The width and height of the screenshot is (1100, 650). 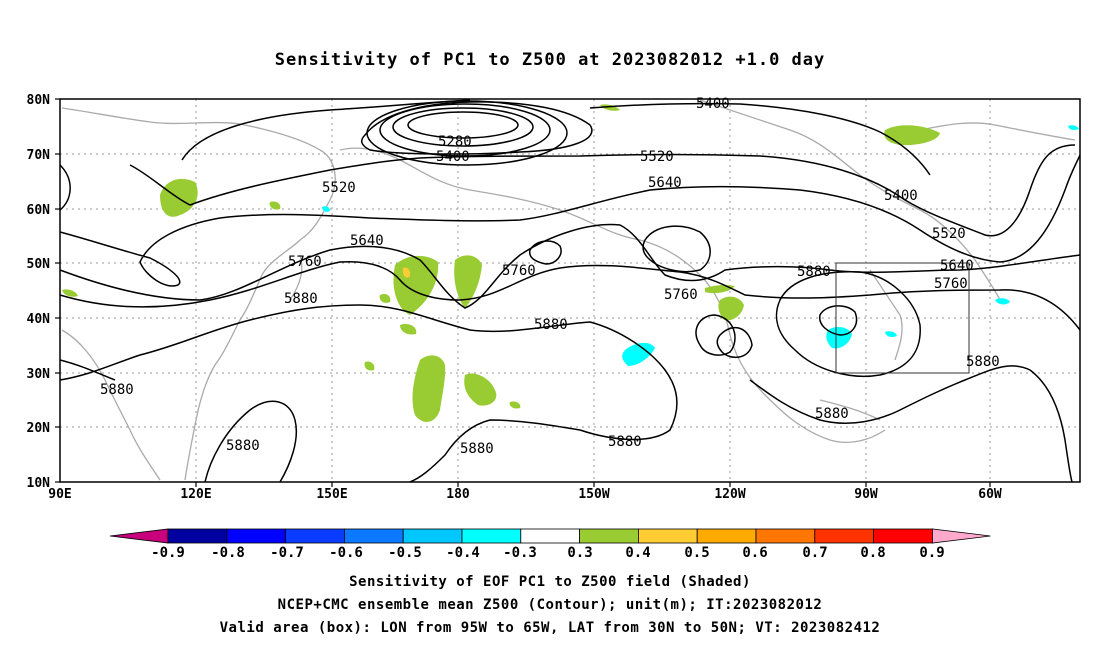 What do you see at coordinates (872, 553) in the screenshot?
I see `colorbar-label: 0.8` at bounding box center [872, 553].